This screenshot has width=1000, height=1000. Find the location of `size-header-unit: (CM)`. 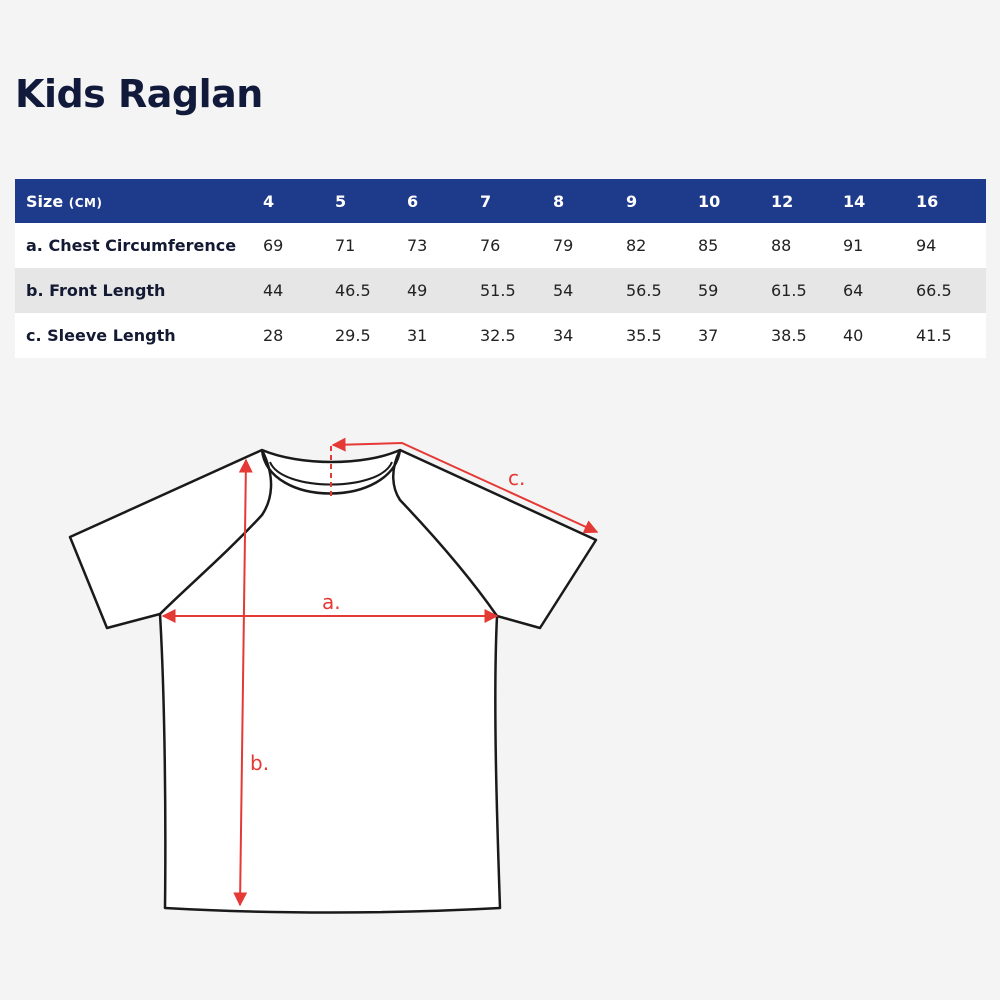

size-header-unit: (CM) is located at coordinates (85, 202).